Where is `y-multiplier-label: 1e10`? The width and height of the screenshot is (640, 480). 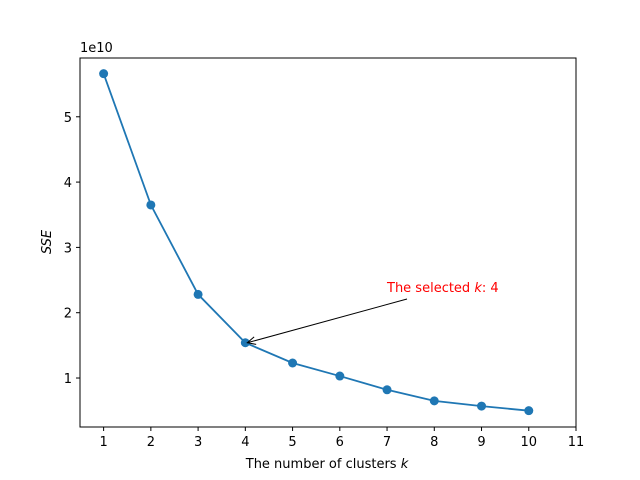 y-multiplier-label: 1e10 is located at coordinates (96, 48).